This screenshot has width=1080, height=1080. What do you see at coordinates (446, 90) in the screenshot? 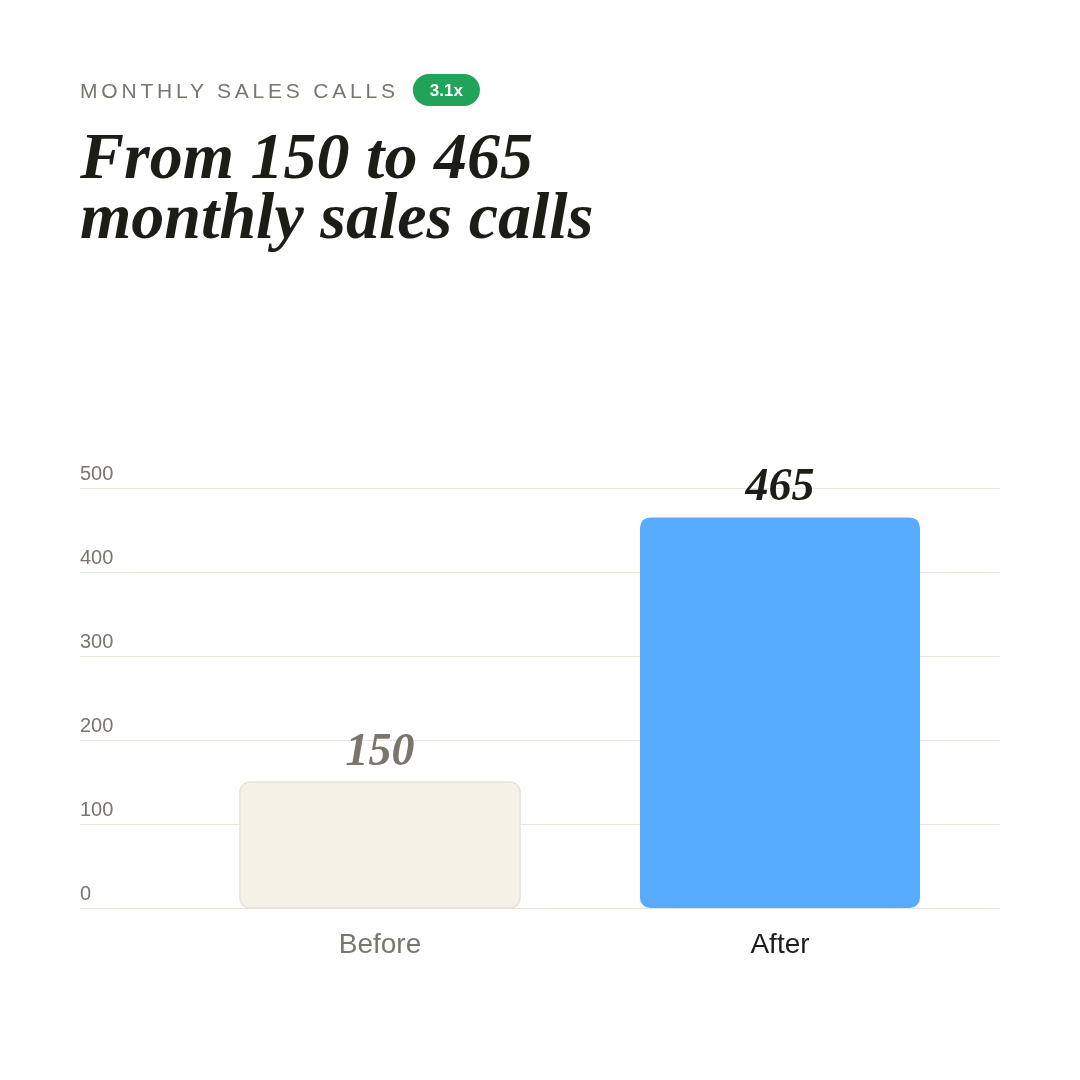
I see `text: 3.1x` at bounding box center [446, 90].